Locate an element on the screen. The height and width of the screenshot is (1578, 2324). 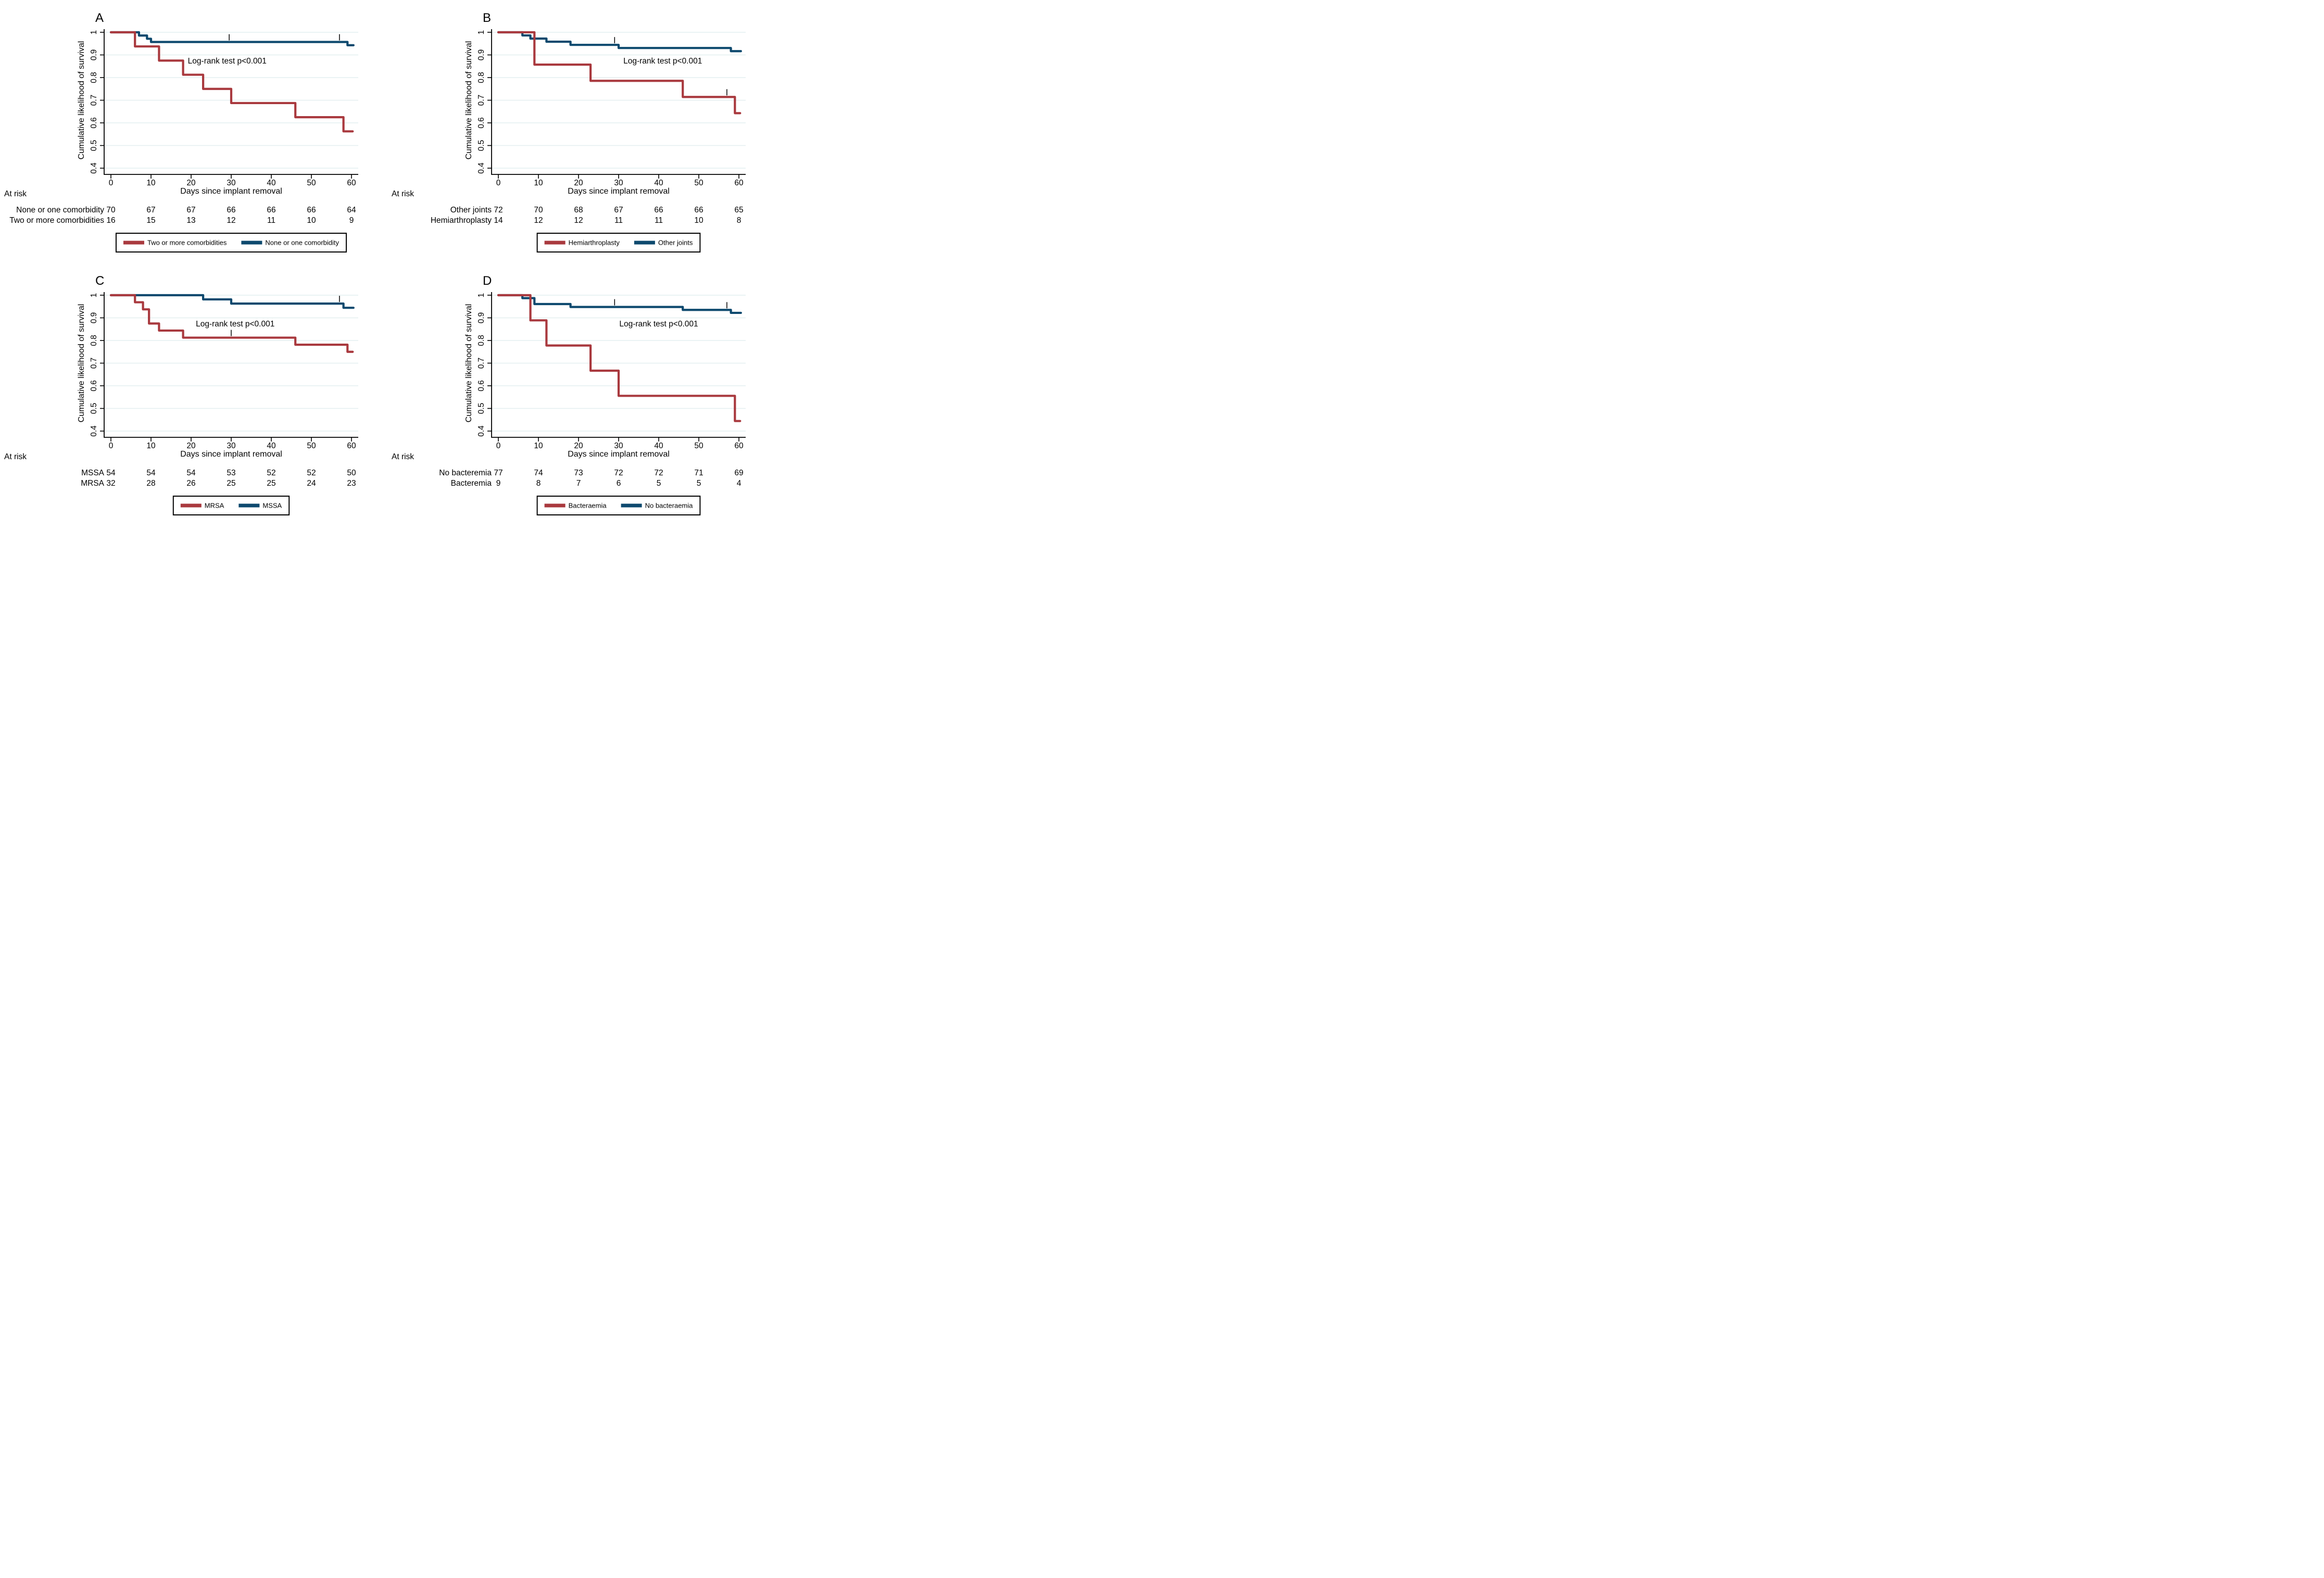
axis-frame is located at coordinates (231, 365).